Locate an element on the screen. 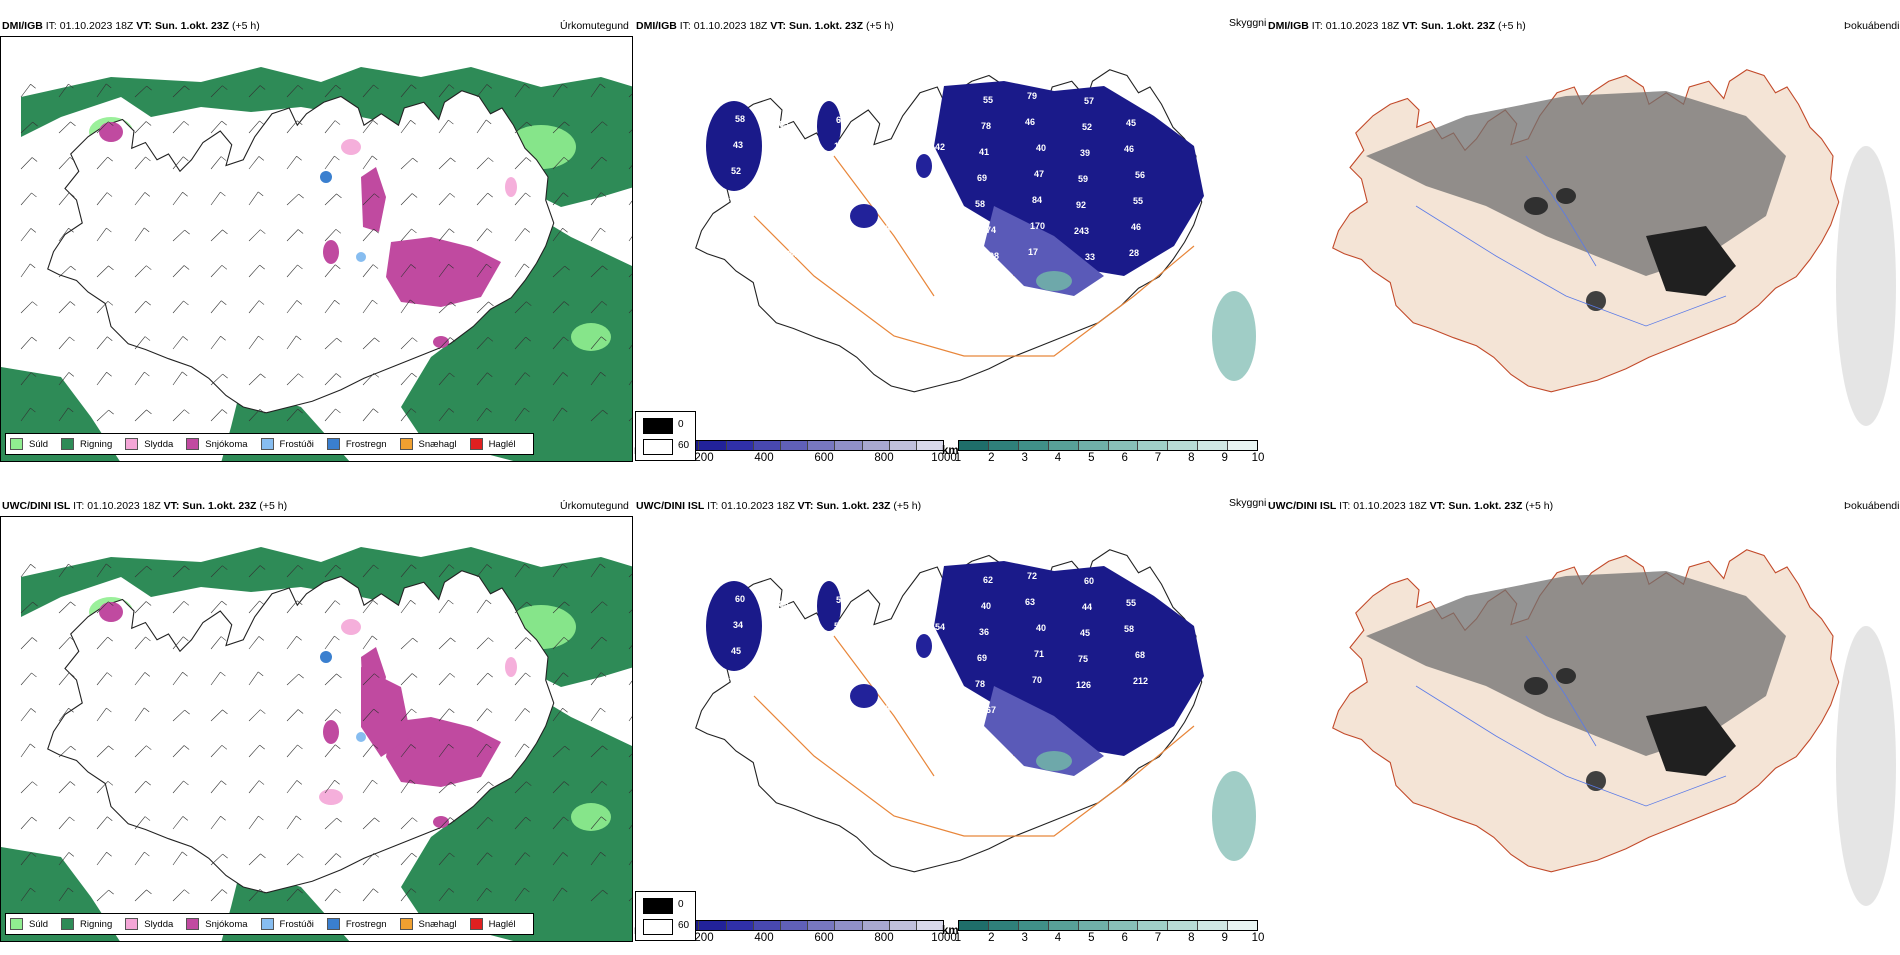  cloud-base-value-label: 80 is located at coordinates (1133, 577).